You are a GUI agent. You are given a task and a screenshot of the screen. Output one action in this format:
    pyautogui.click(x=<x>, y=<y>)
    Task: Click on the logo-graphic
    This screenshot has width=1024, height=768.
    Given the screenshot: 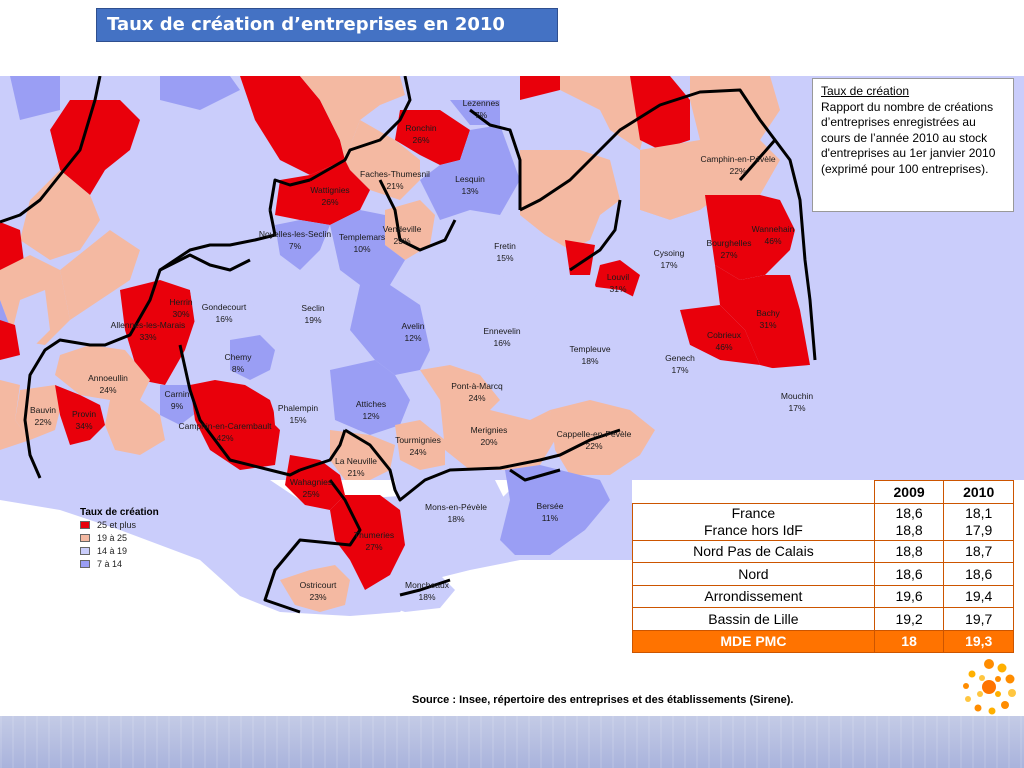 What is the action you would take?
    pyautogui.click(x=989, y=687)
    